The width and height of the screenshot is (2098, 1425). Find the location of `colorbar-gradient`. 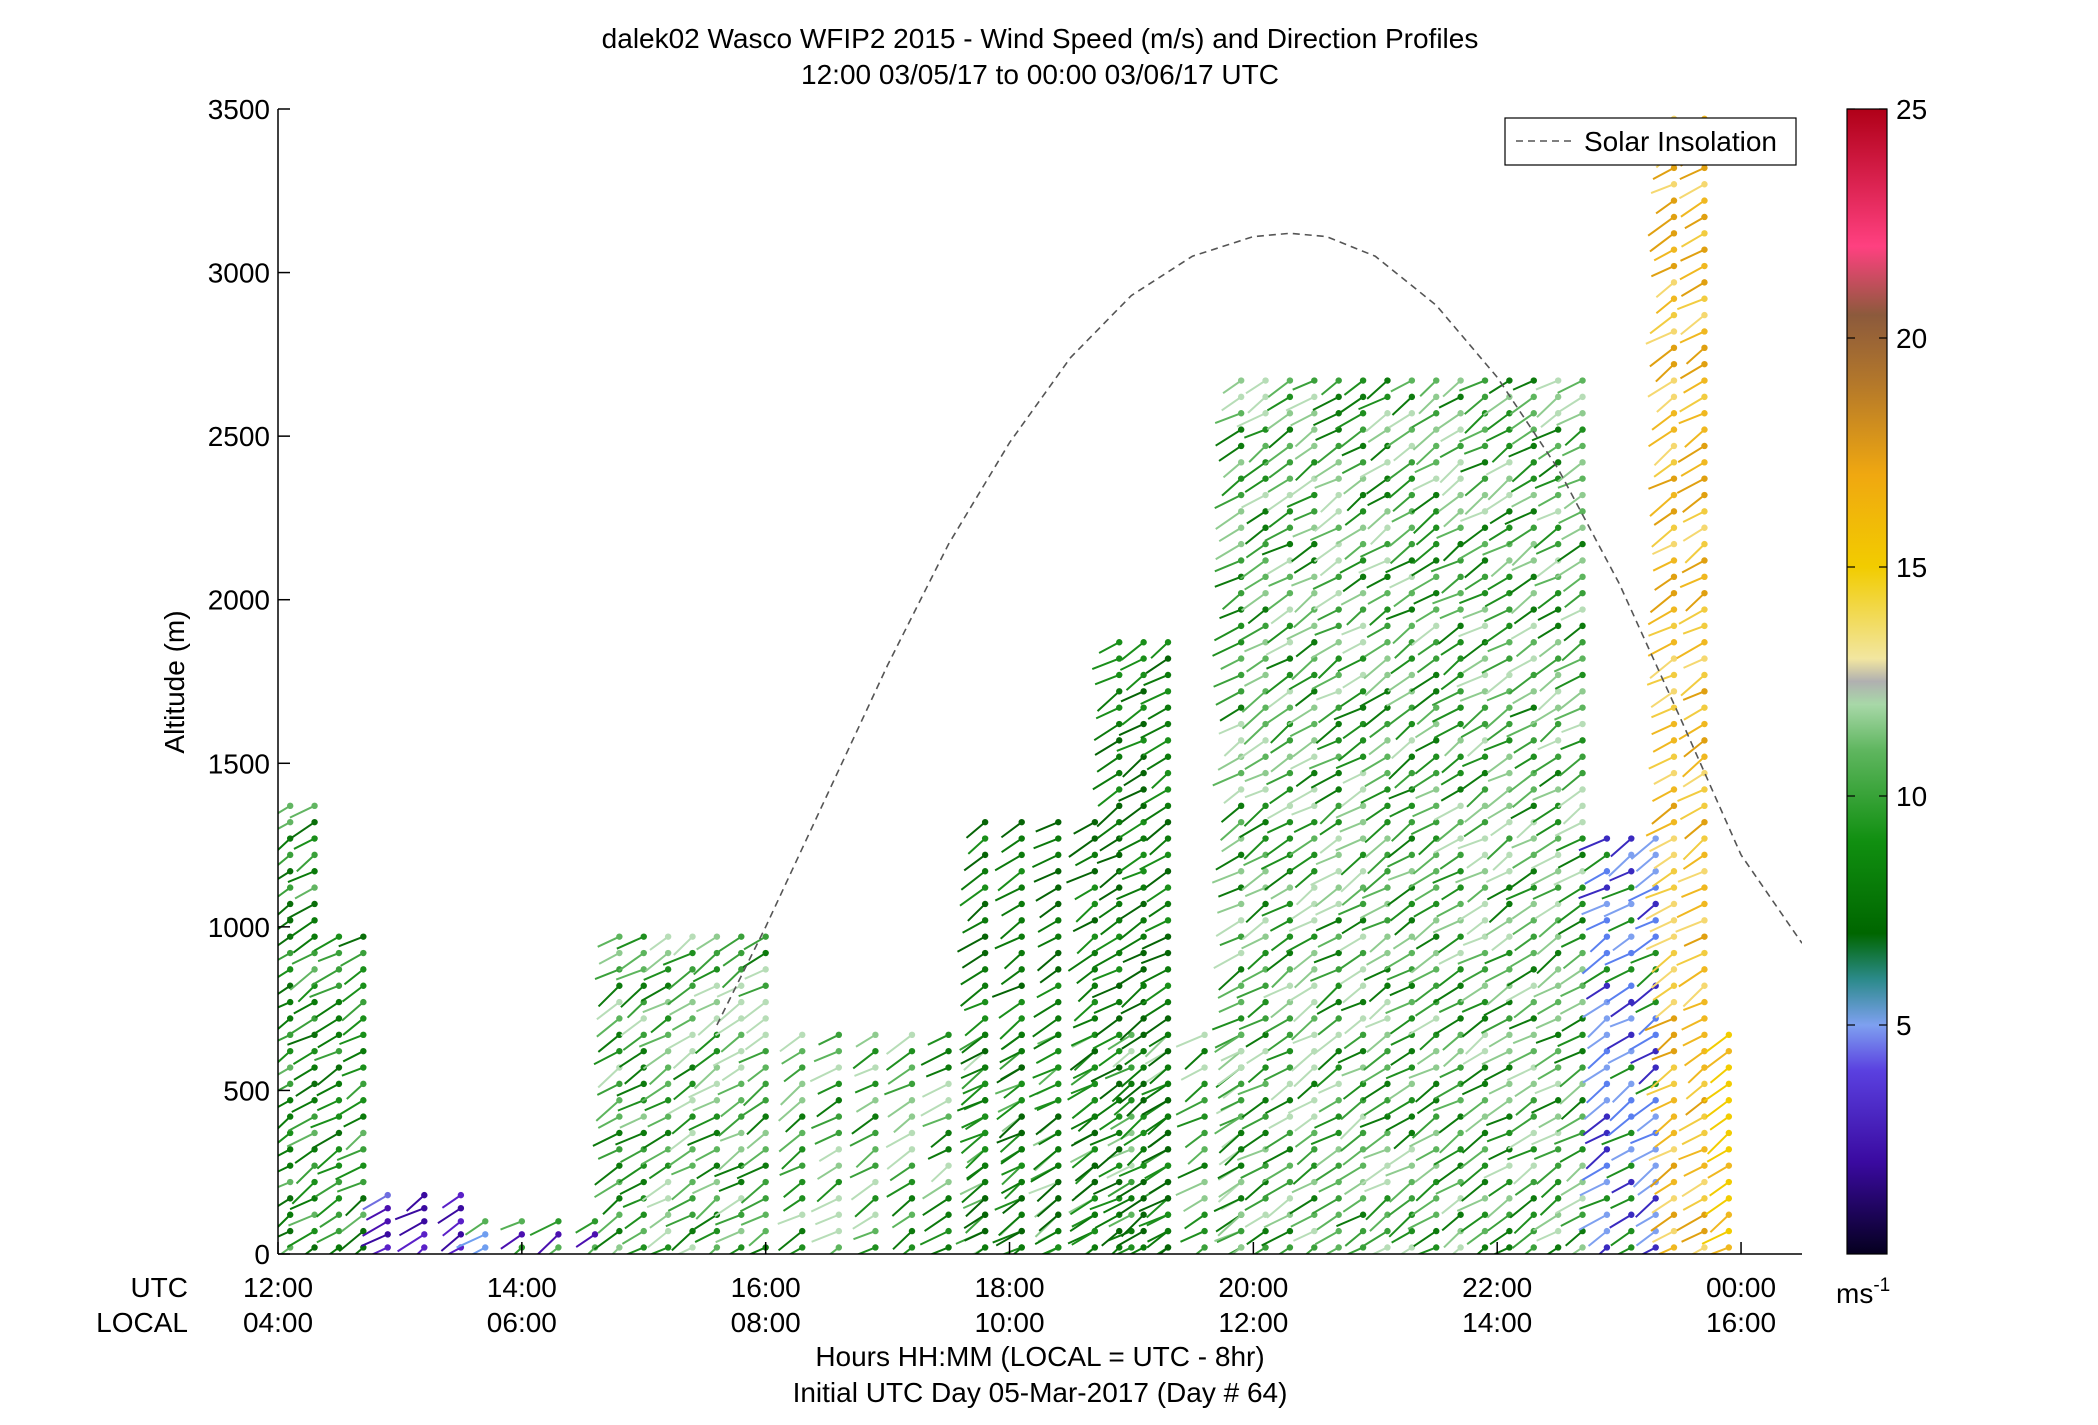

colorbar-gradient is located at coordinates (1867, 681).